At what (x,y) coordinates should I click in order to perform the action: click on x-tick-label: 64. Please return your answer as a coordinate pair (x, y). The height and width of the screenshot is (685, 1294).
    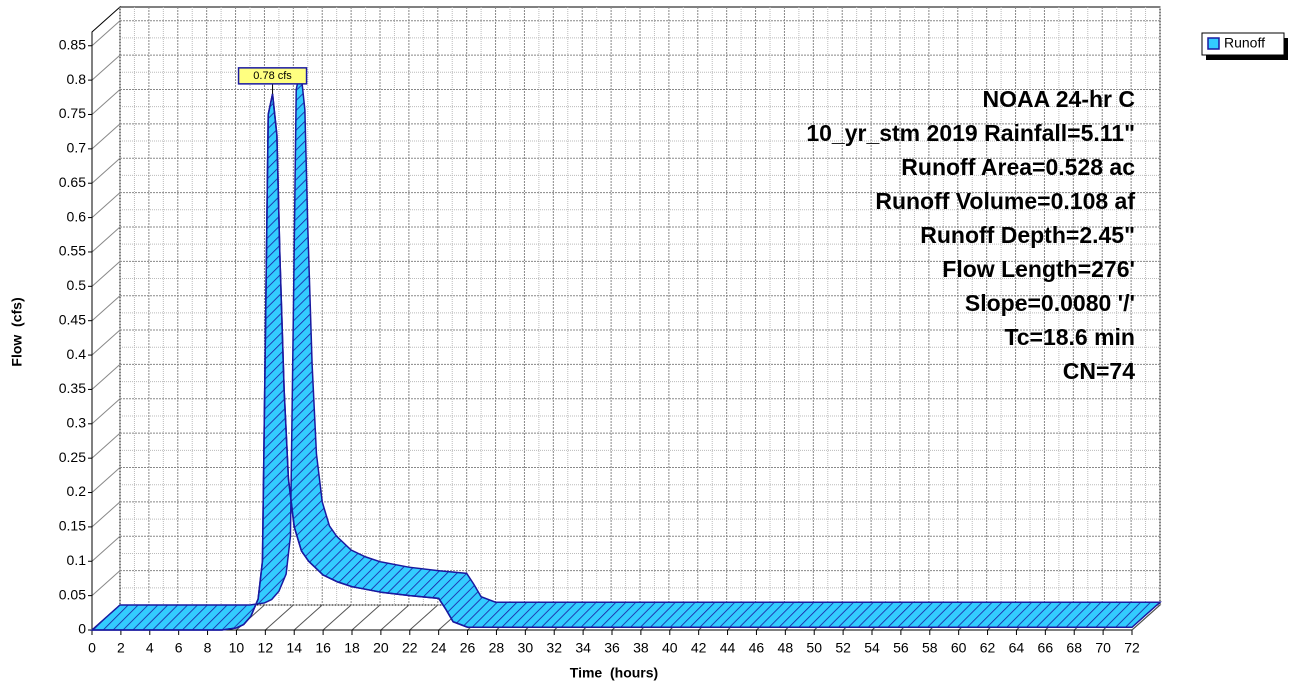
    Looking at the image, I should click on (1017, 648).